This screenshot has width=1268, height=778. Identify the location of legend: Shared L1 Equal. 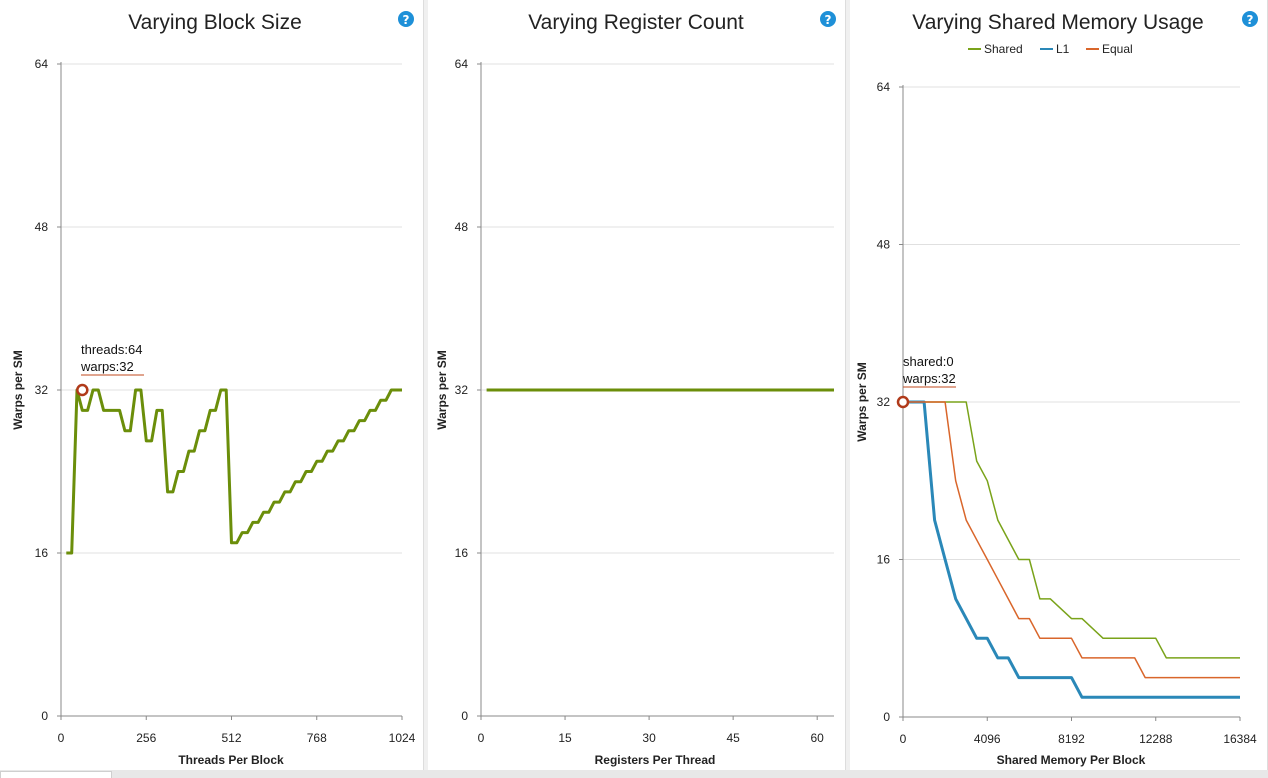
(1050, 49).